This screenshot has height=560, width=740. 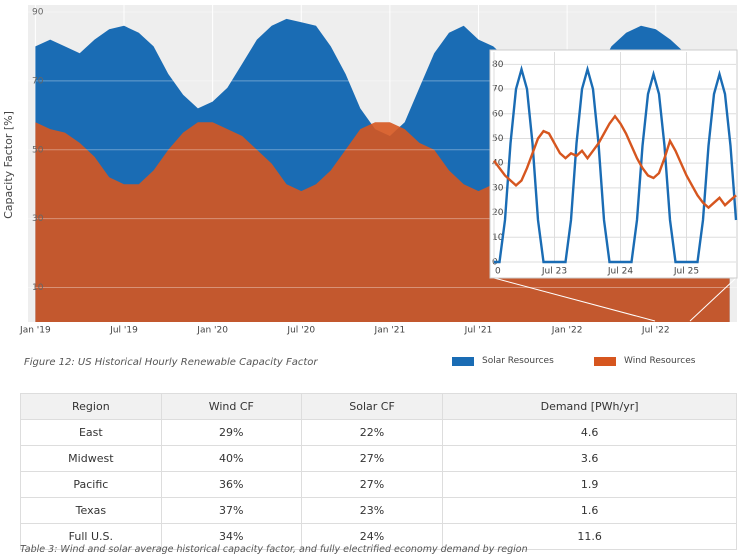 What do you see at coordinates (91, 458) in the screenshot?
I see `table-cell: Midwest` at bounding box center [91, 458].